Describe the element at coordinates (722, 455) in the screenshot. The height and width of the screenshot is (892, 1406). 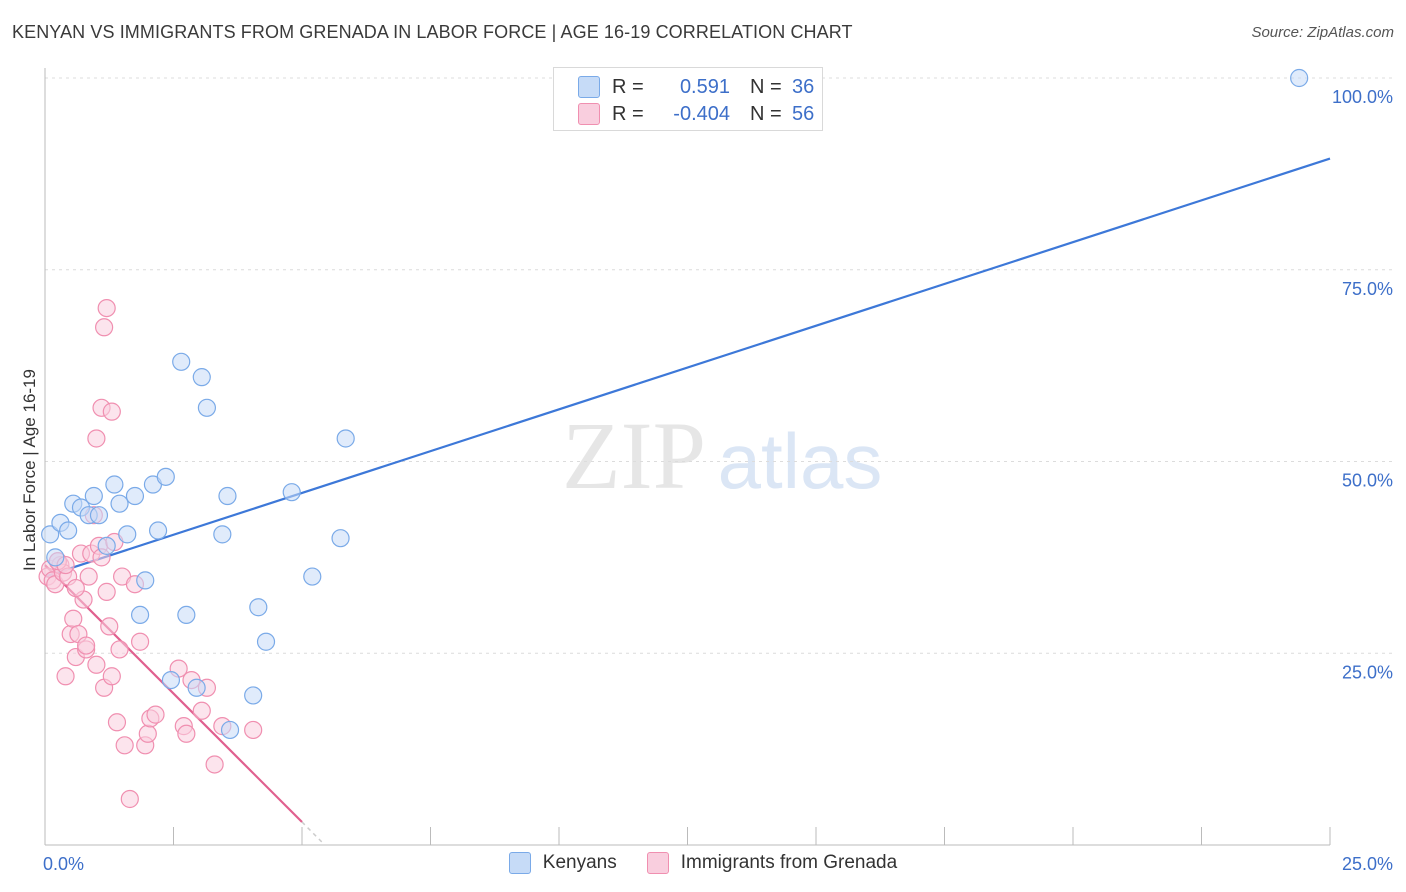
I see `watermark: ZIP atlas` at that location.